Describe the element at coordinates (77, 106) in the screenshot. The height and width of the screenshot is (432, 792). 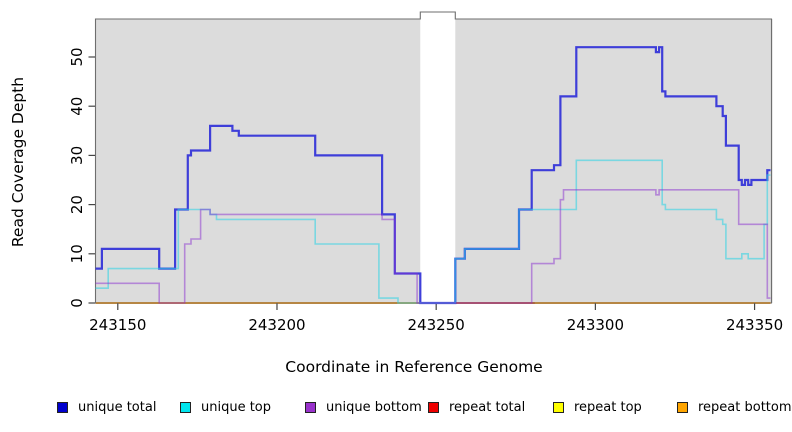
I see `y-tick-label-40: 40` at that location.